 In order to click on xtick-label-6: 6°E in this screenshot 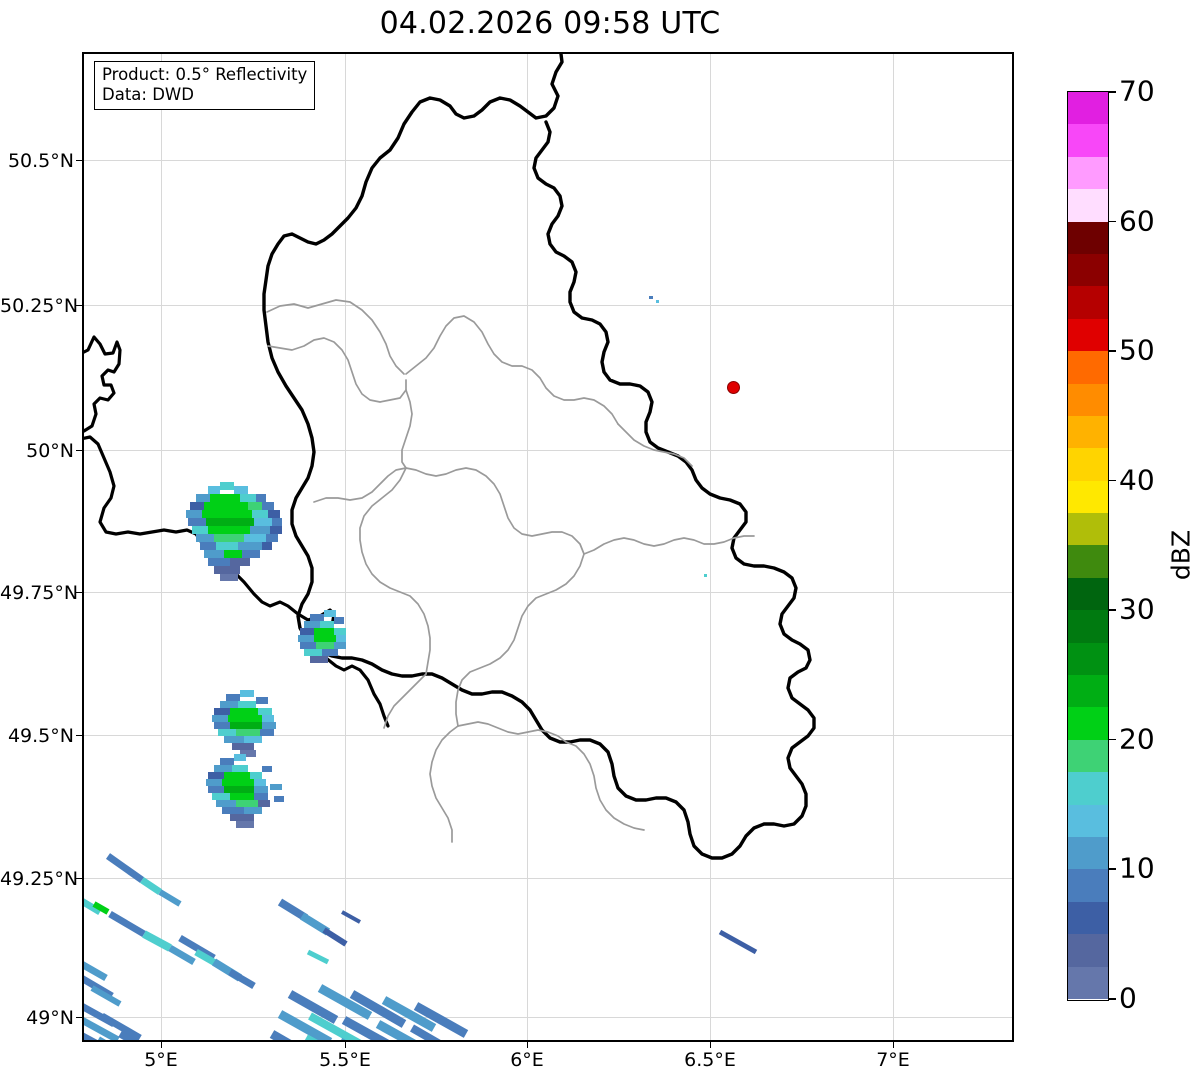, I will do `click(527, 1060)`.